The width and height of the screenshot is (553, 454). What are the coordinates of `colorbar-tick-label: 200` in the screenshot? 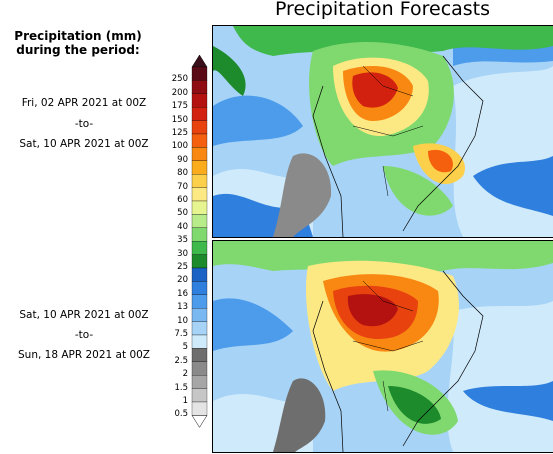 It's located at (179, 92).